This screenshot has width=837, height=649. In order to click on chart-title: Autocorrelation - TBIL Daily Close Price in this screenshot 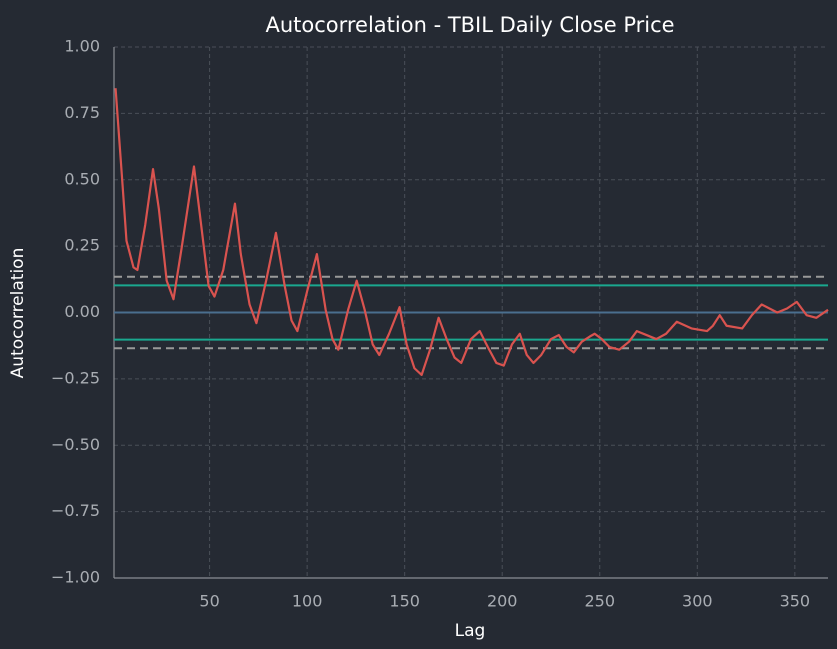, I will do `click(469, 25)`.